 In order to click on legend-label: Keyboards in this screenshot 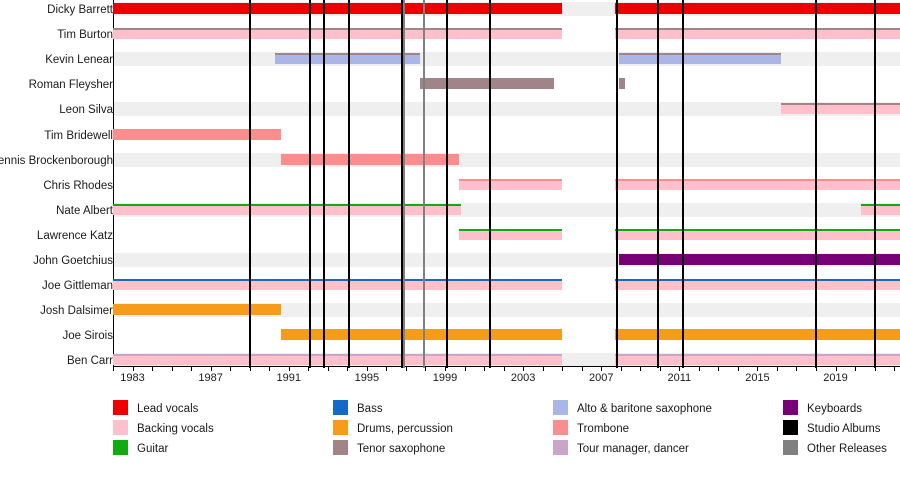, I will do `click(834, 409)`.